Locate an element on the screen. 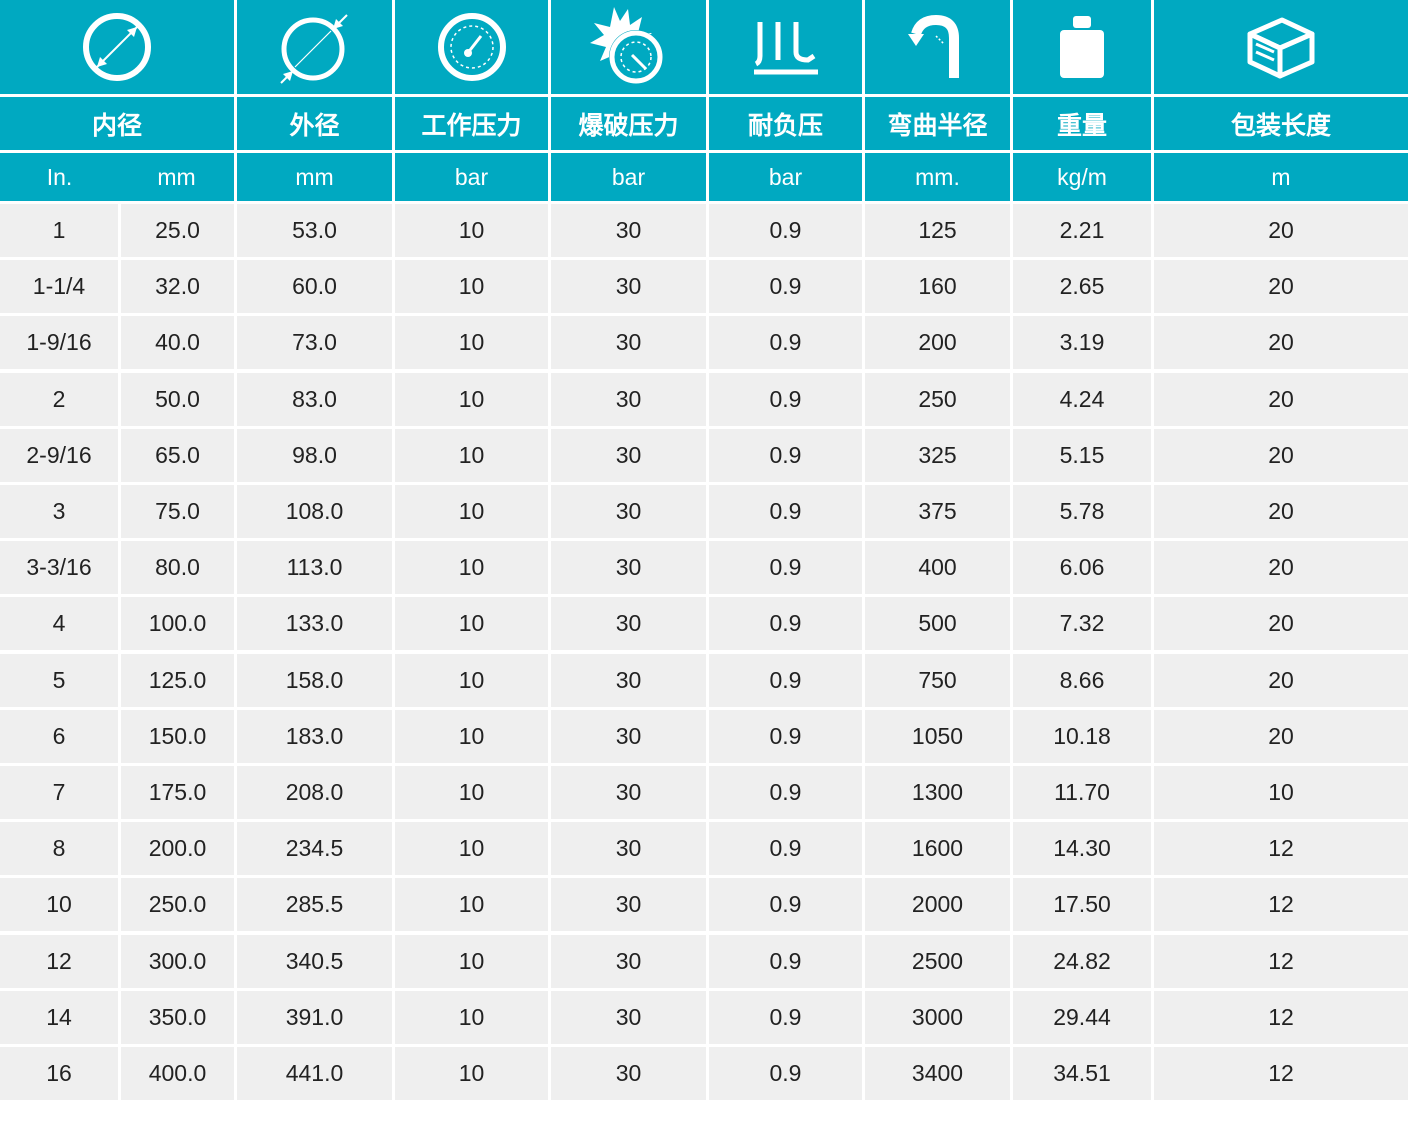 Image resolution: width=1408 pixels, height=1145 pixels. cell-weight: 6.06 is located at coordinates (1082, 568).